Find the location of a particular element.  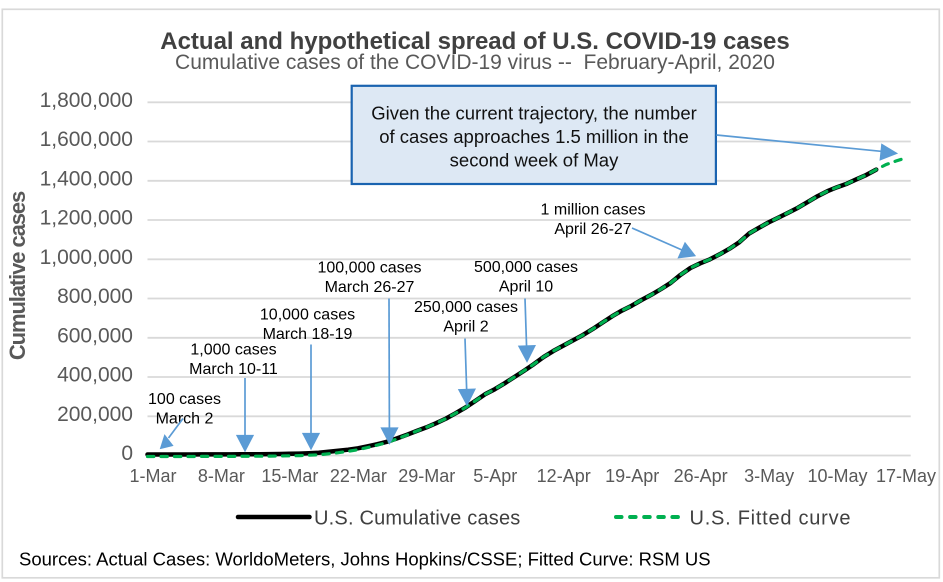

svg-text: 200,000 is located at coordinates (95, 414).